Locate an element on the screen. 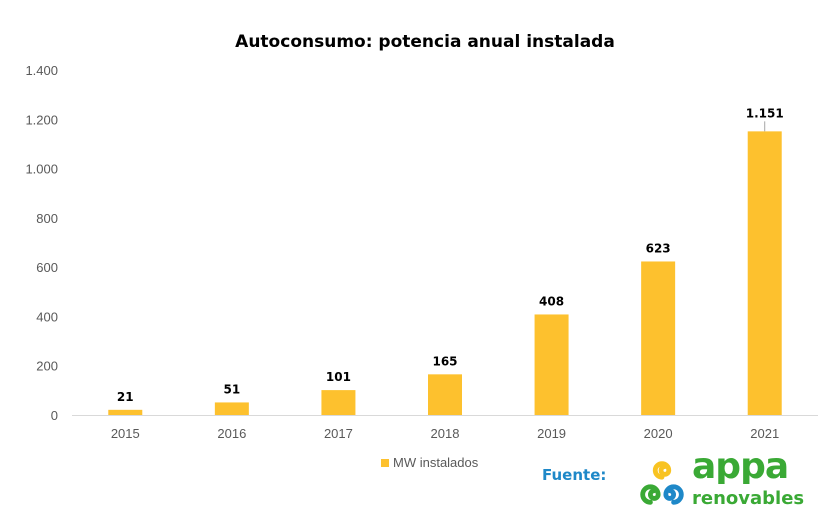 The height and width of the screenshot is (522, 827). x-tick-label: 2021 is located at coordinates (764, 433).